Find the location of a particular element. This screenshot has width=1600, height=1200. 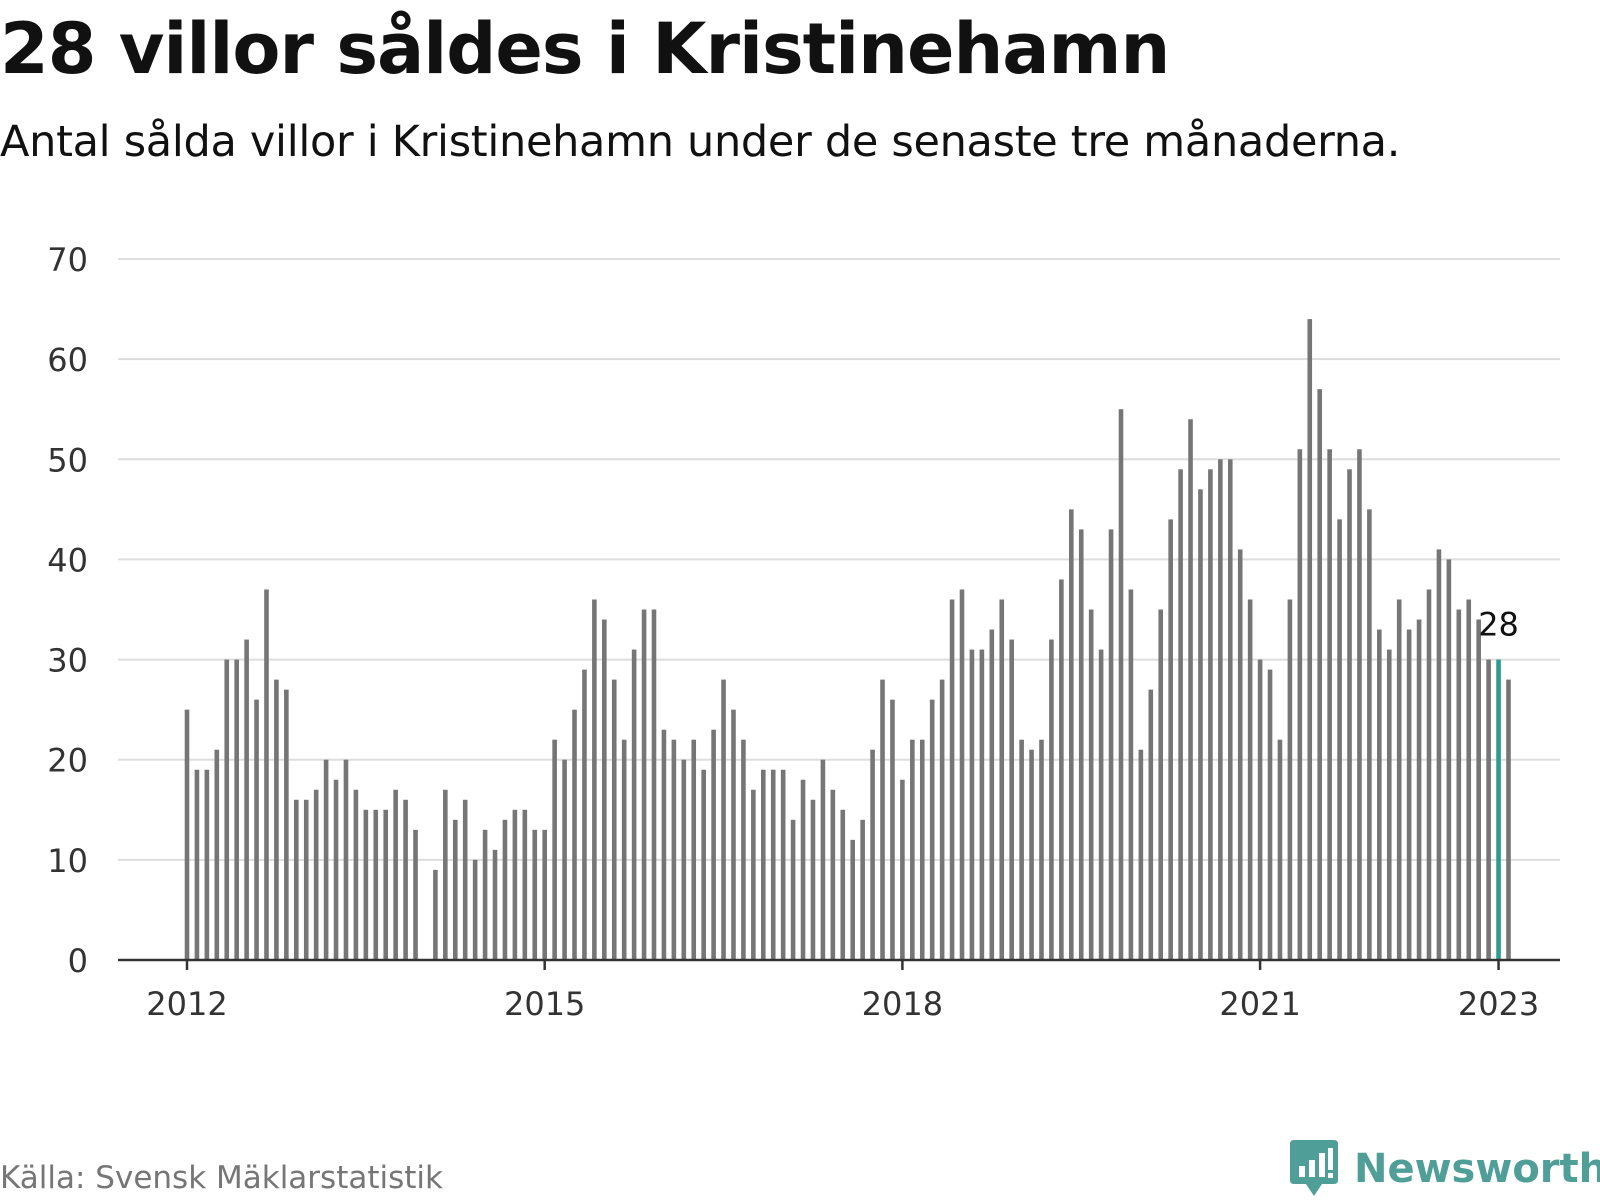

y-tick-label: 20 is located at coordinates (67, 761).